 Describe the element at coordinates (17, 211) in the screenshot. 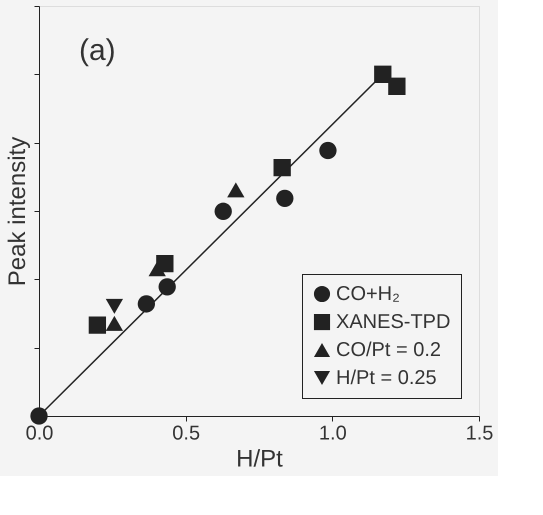

I see `y-axis-title: Peak intensity` at that location.